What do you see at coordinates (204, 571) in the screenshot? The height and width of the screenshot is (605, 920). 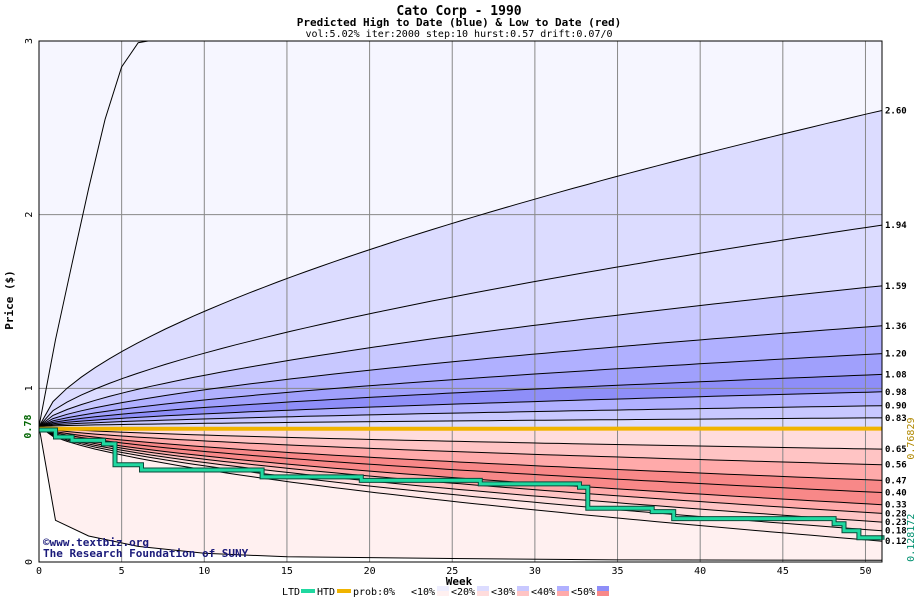 I see `x-tick-label: 10` at bounding box center [204, 571].